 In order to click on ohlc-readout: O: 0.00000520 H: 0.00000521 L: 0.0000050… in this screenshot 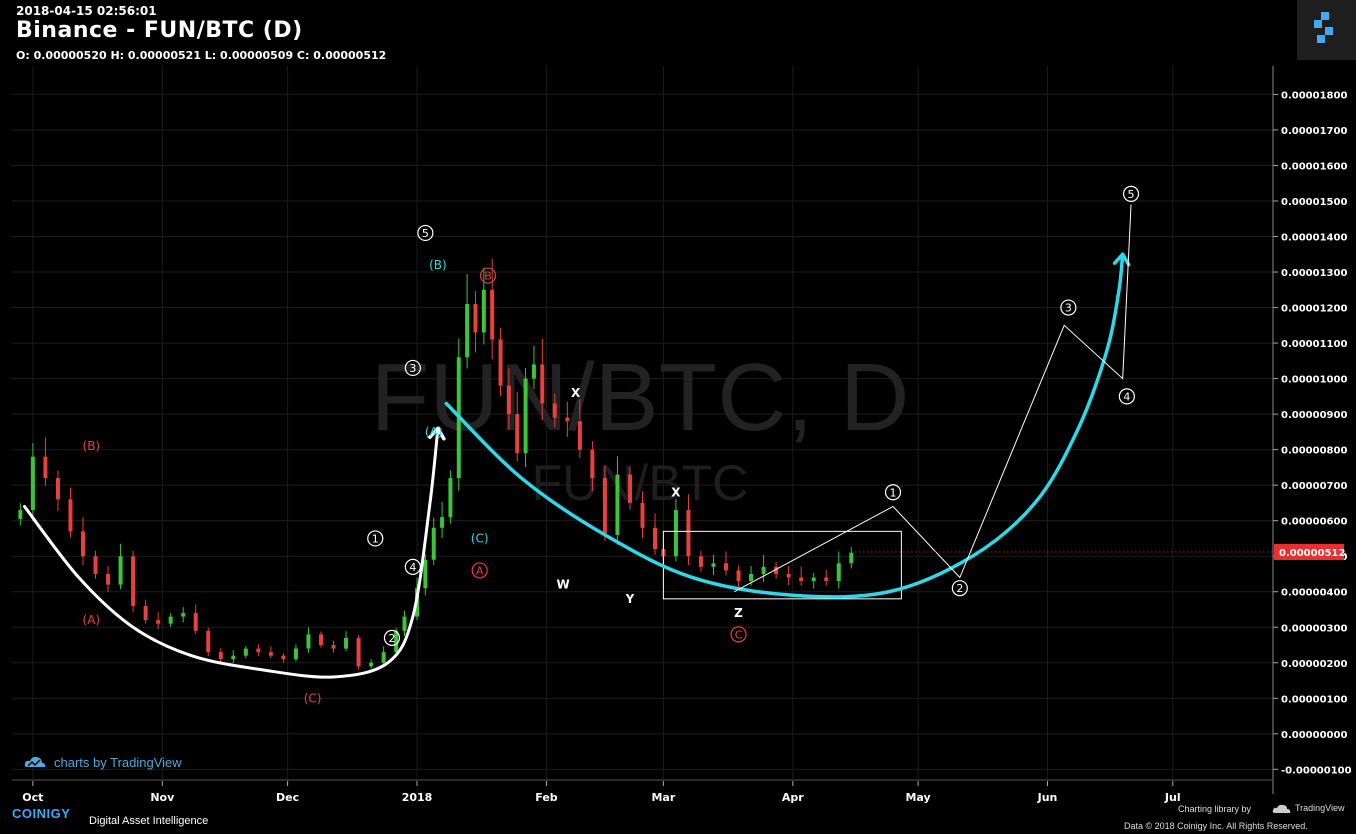, I will do `click(201, 55)`.